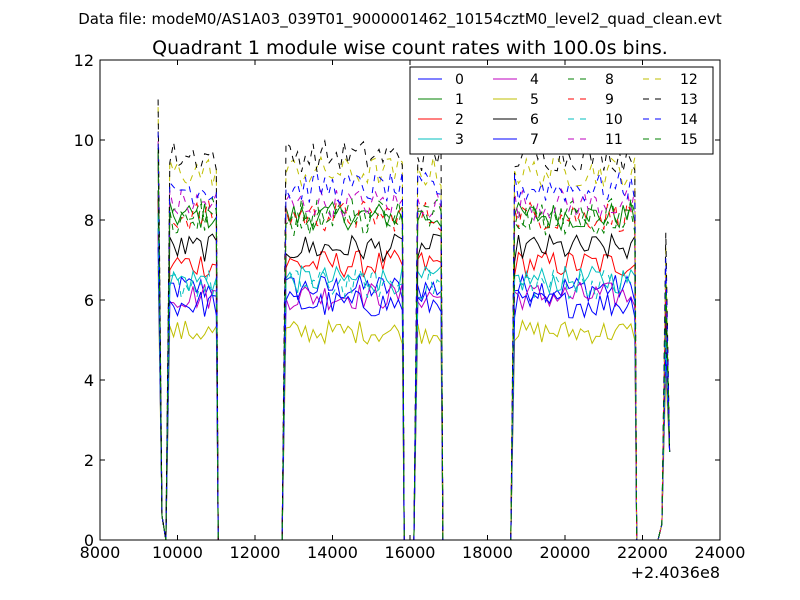  Describe the element at coordinates (614, 120) in the screenshot. I see `legend-label-10: 10` at that location.